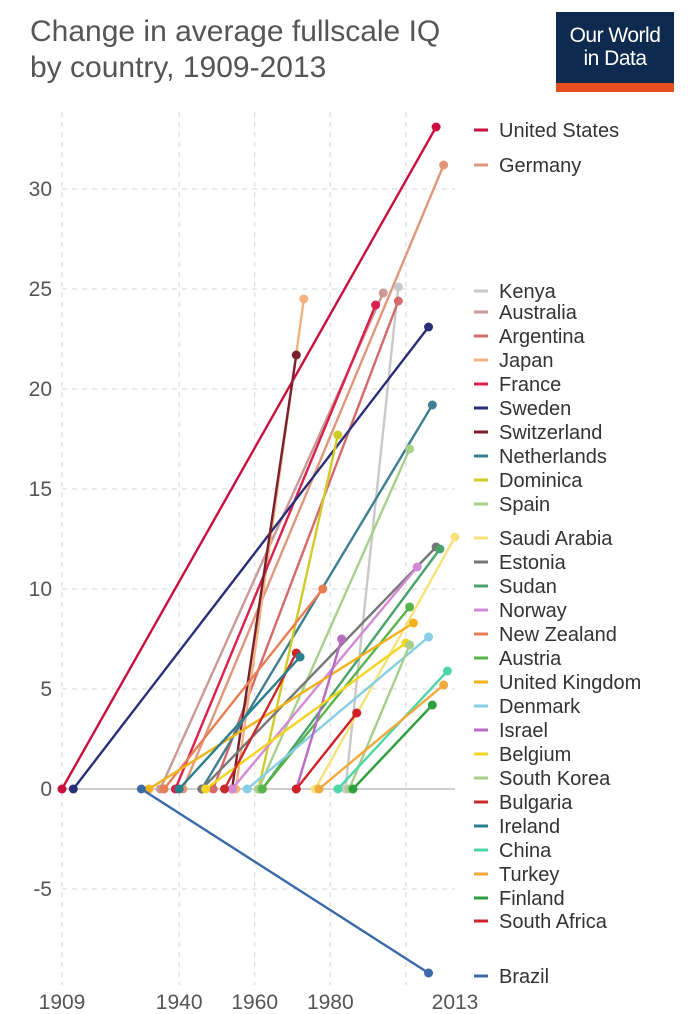 Image resolution: width=700 pixels, height=1014 pixels. I want to click on series-line-denmark, so click(337, 713).